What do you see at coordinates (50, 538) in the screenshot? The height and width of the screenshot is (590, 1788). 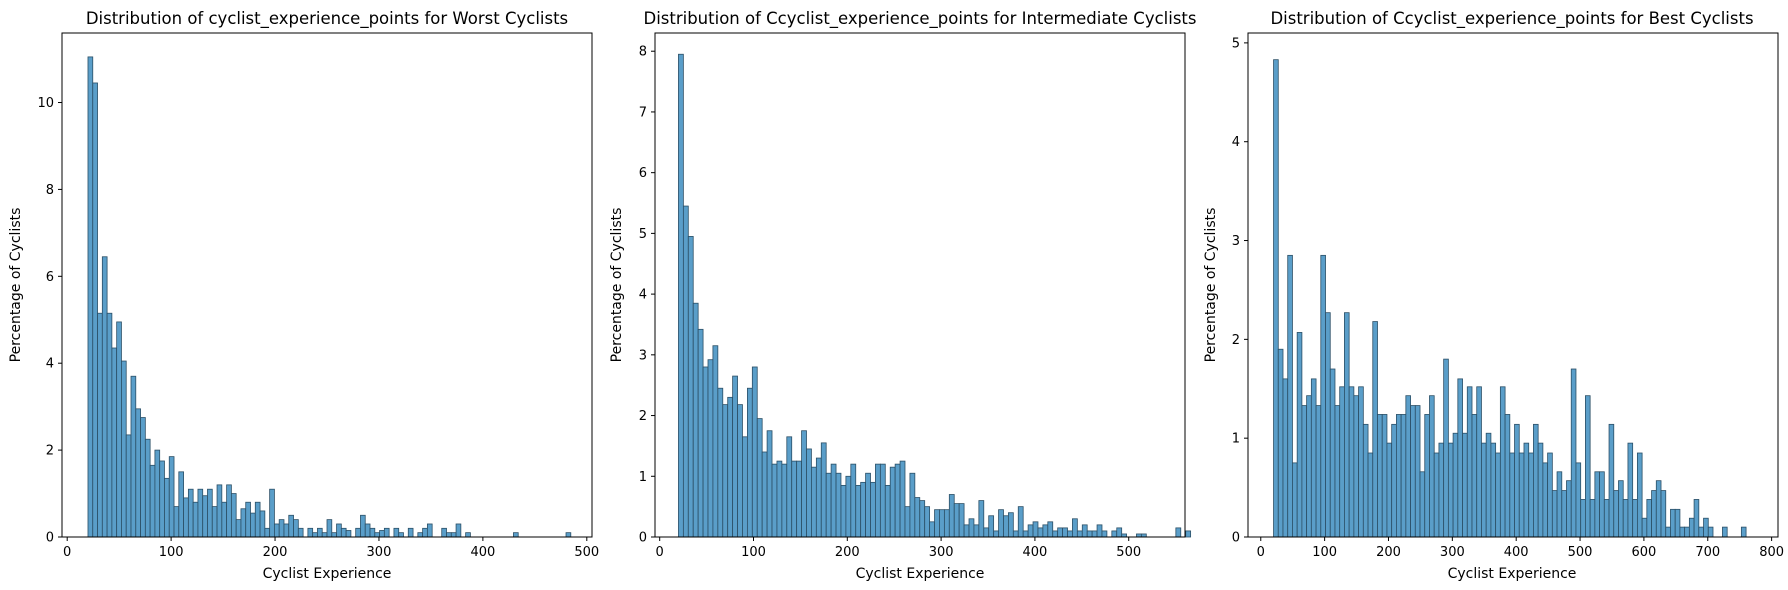 I see `y-tick-label: 0` at bounding box center [50, 538].